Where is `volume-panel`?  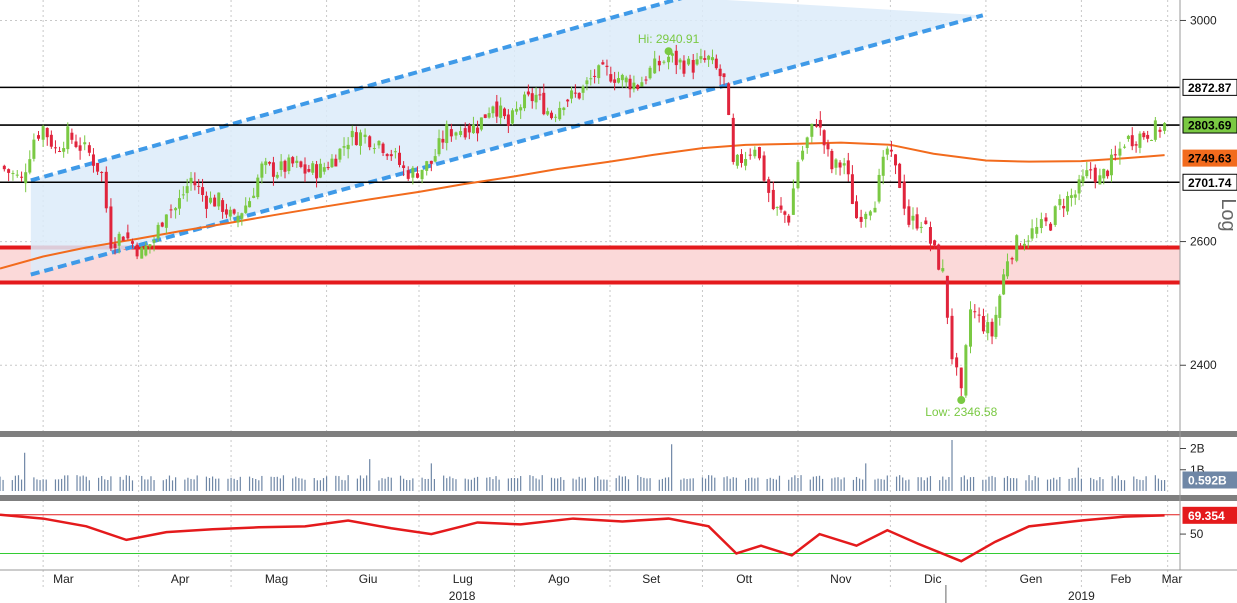 volume-panel is located at coordinates (583, 465).